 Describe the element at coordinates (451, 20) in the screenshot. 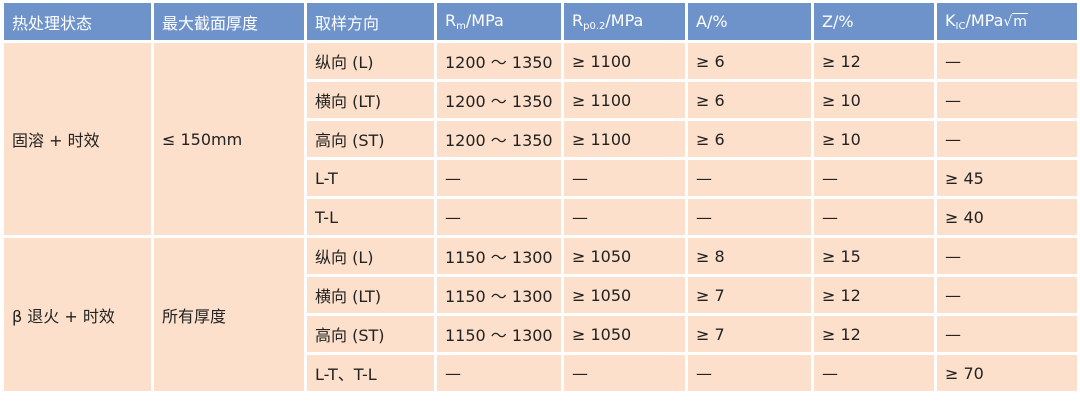

I see `rm-symbol: R` at that location.